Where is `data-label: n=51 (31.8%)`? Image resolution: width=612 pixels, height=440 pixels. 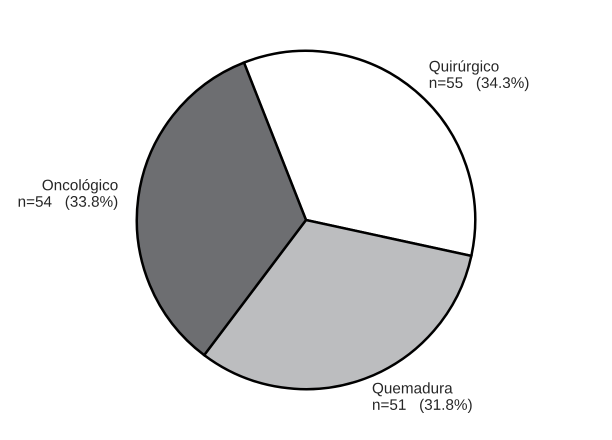
data-label: n=51 (31.8%) is located at coordinates (422, 405).